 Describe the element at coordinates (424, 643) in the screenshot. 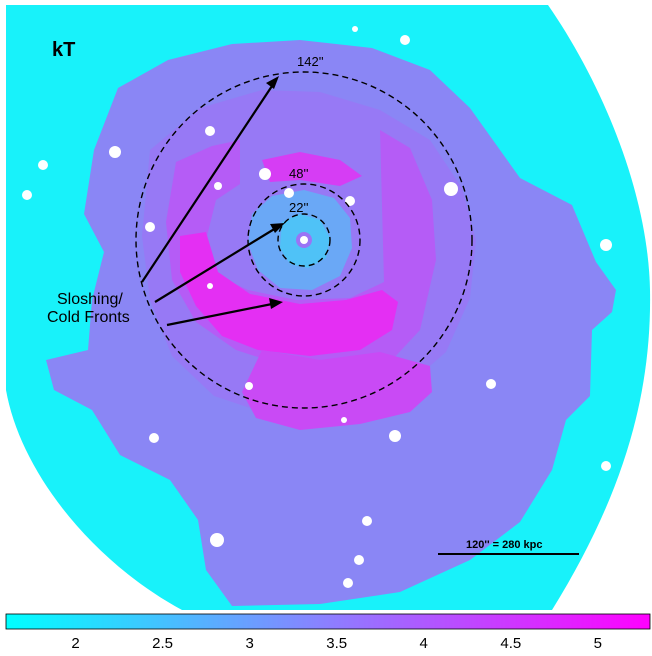

I see `colorbar-tick-label: 4` at that location.